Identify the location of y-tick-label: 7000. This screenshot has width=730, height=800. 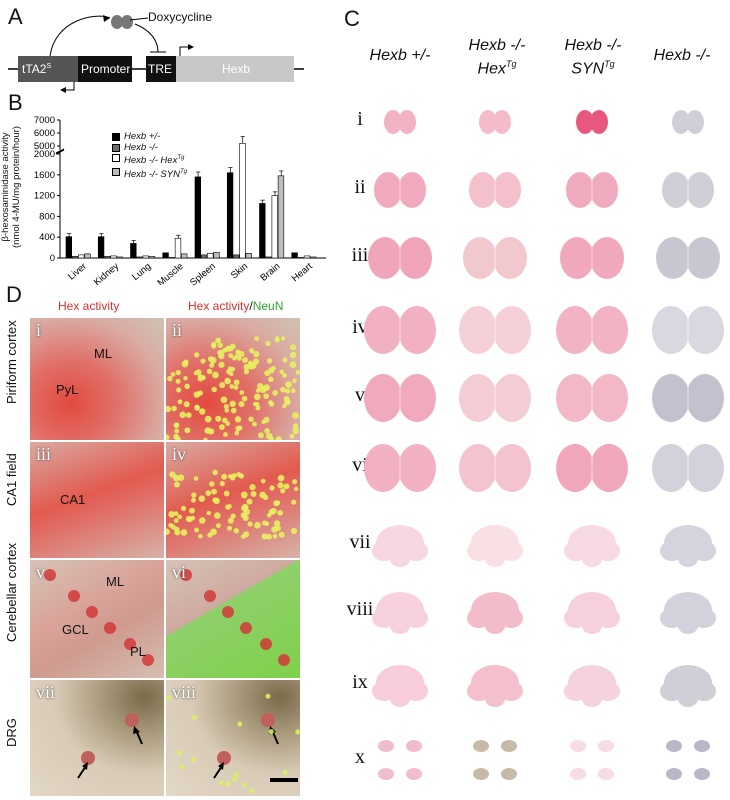
(44, 120).